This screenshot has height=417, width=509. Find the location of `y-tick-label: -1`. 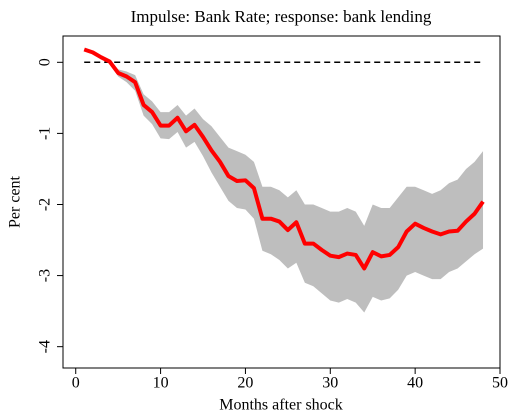

y-tick-label: -1 is located at coordinates (45, 133).